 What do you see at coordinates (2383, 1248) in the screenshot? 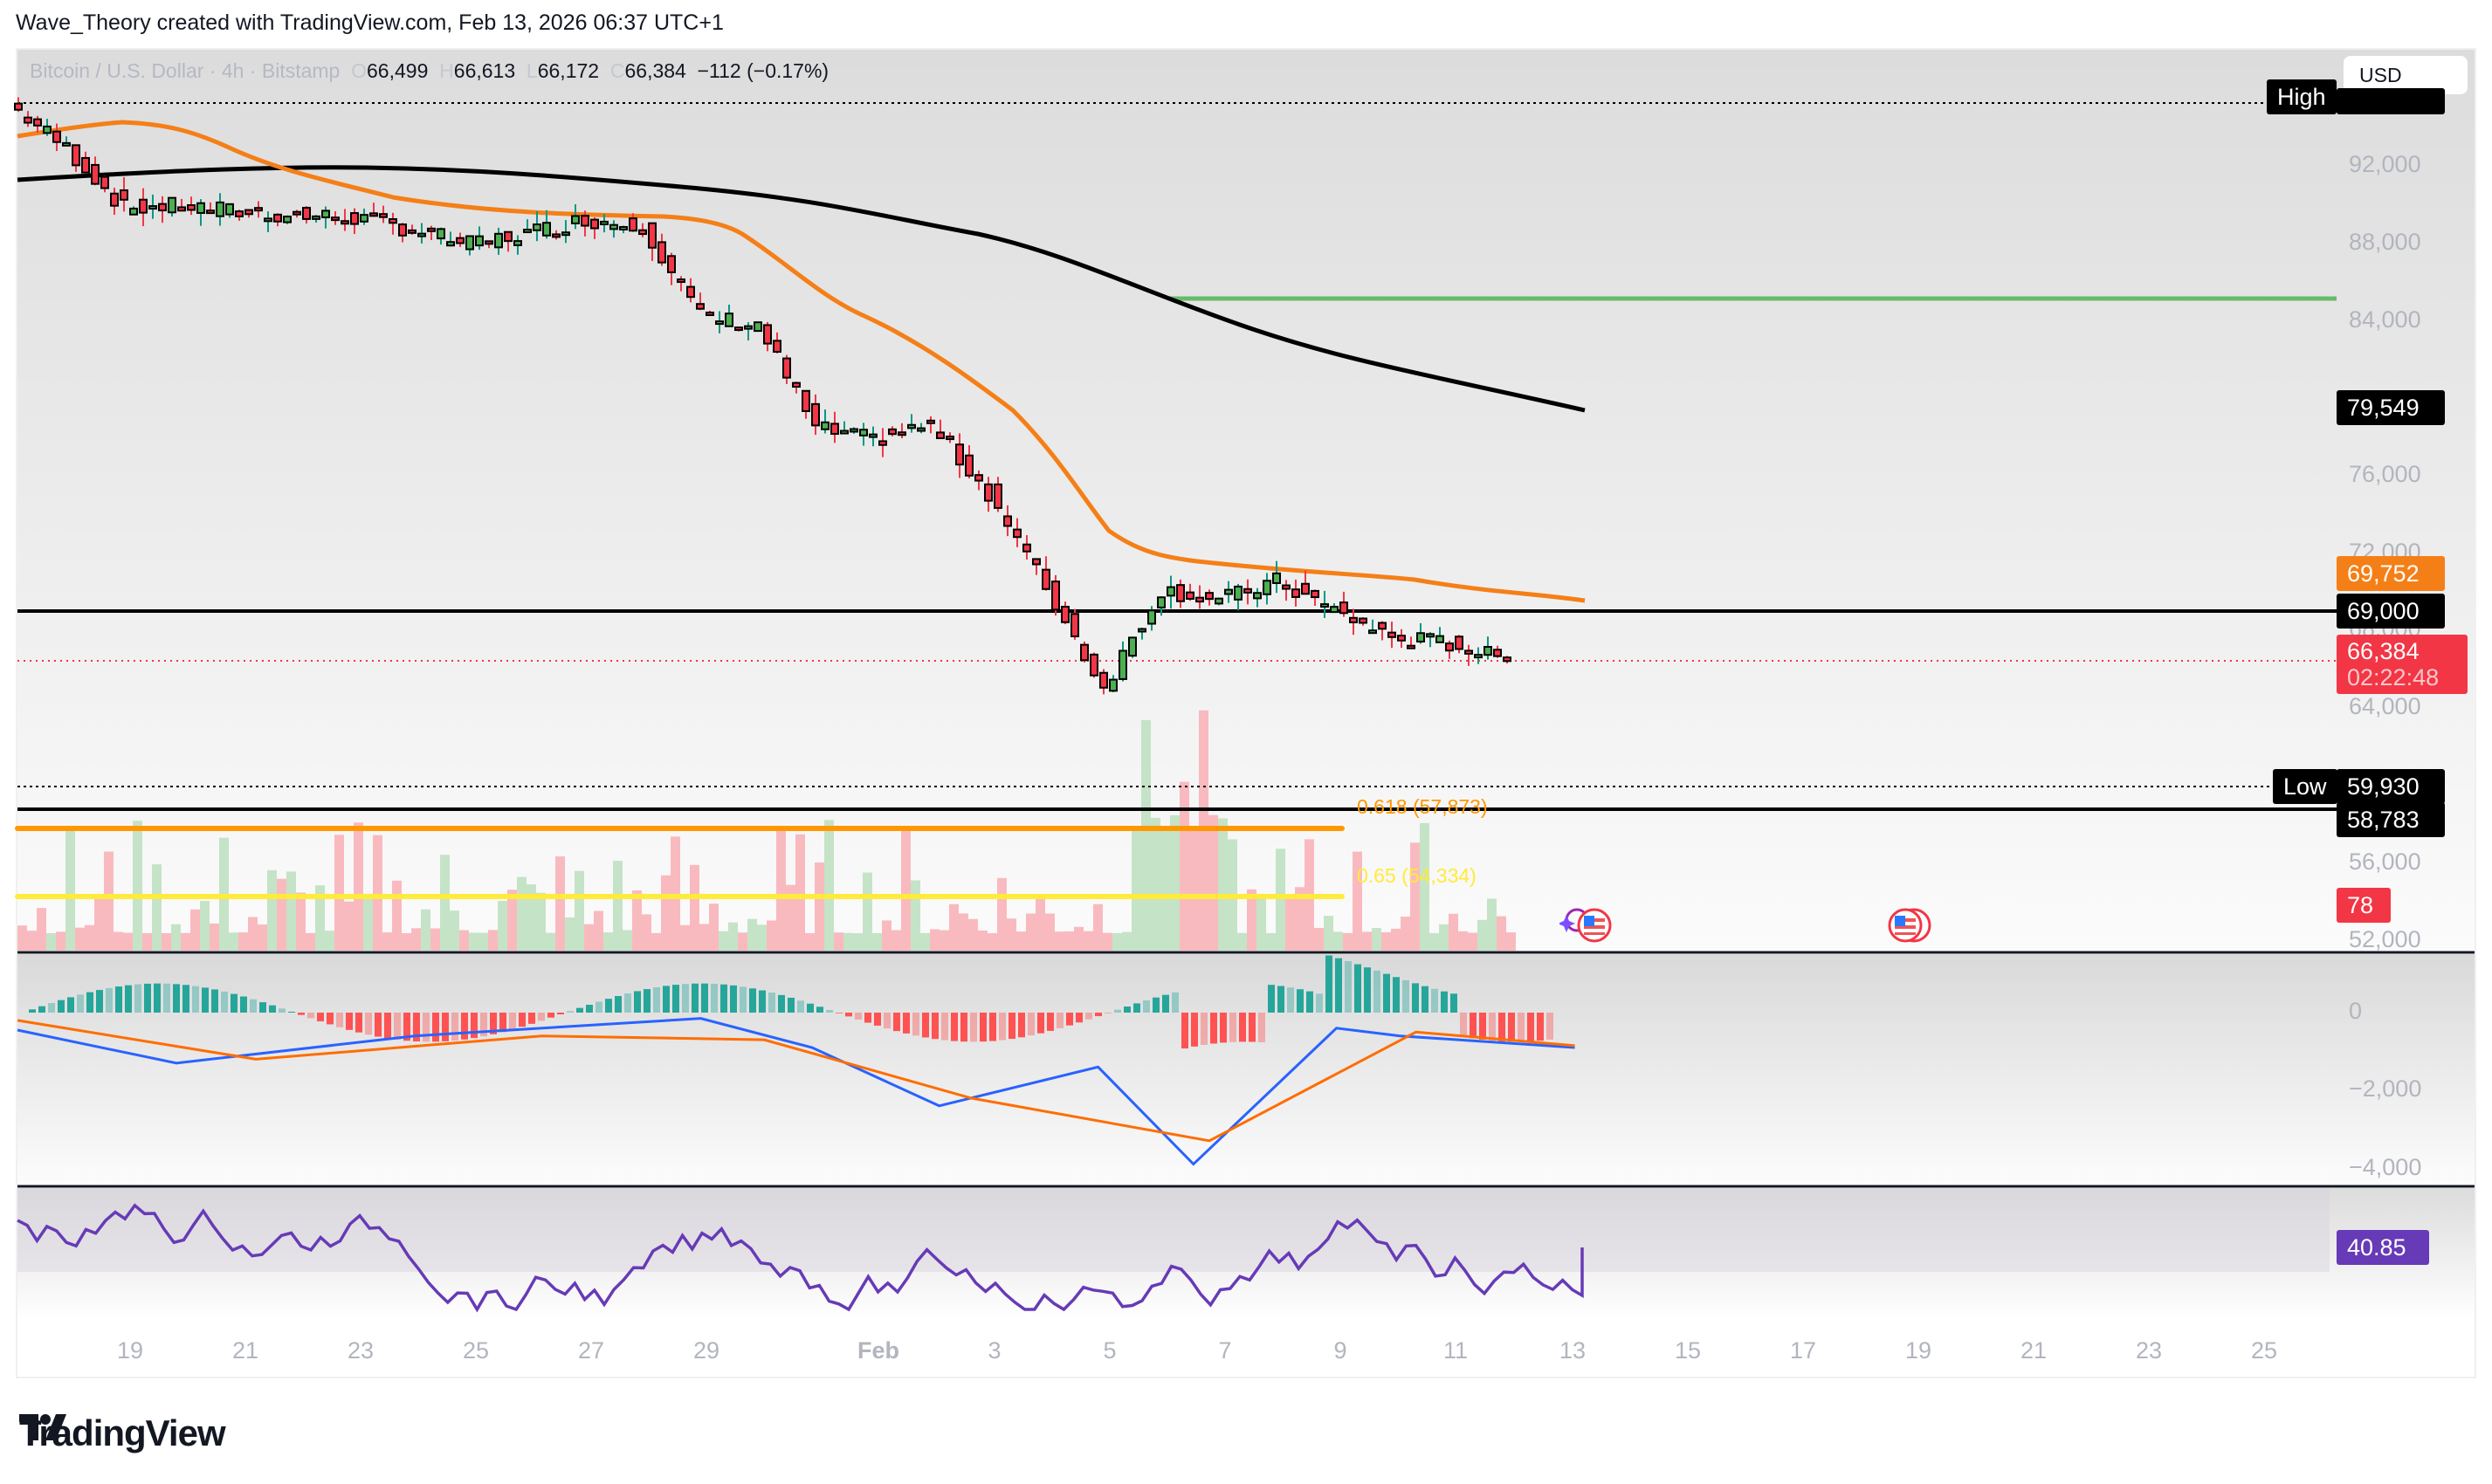
I see `rsi-value-tag: 40.85` at bounding box center [2383, 1248].